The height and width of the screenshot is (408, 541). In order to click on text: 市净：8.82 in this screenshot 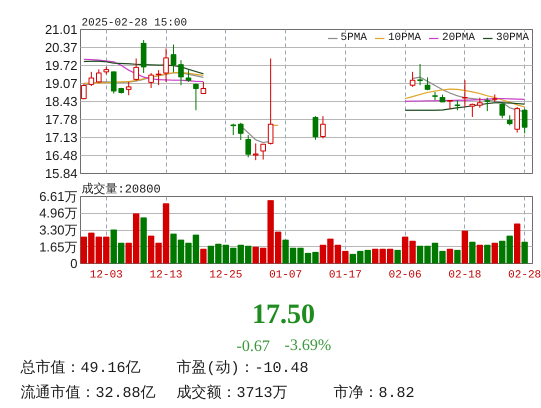, I will do `click(374, 393)`.